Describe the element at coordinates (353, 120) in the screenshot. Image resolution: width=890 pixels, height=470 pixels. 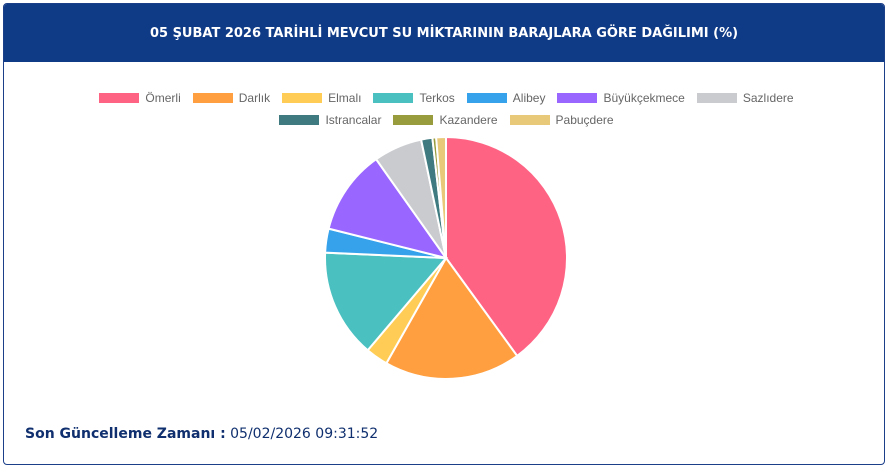
I see `legend-label: Istrancalar` at that location.